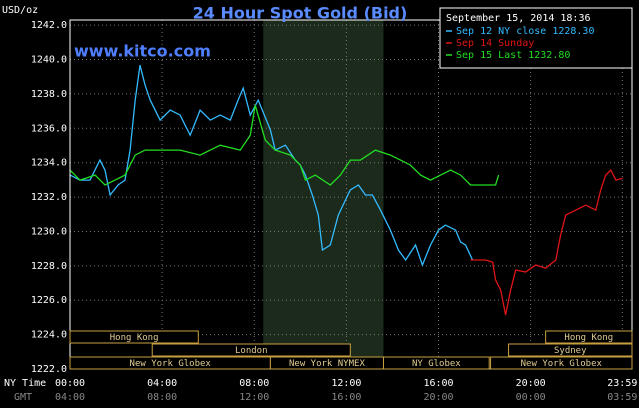  Describe the element at coordinates (513, 55) in the screenshot. I see `legend-label: Sep 15 Last 1232.80` at that location.